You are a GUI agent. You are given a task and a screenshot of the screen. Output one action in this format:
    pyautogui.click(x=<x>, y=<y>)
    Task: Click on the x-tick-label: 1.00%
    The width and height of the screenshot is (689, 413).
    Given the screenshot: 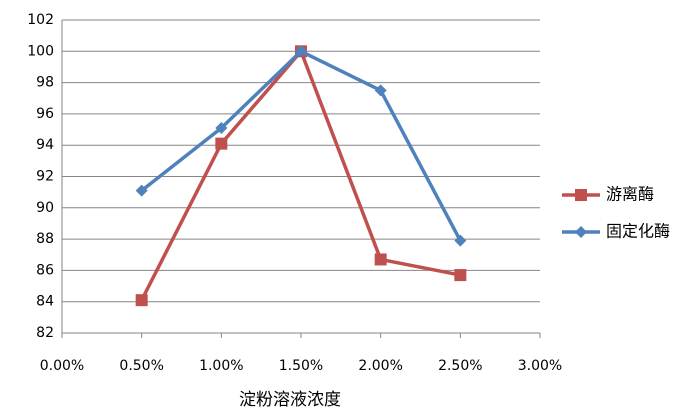 What is the action you would take?
    pyautogui.click(x=221, y=366)
    